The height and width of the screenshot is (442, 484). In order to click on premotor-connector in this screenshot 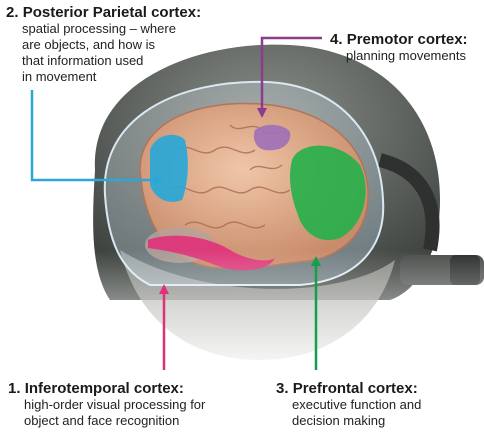, I will do `click(291, 74)`.